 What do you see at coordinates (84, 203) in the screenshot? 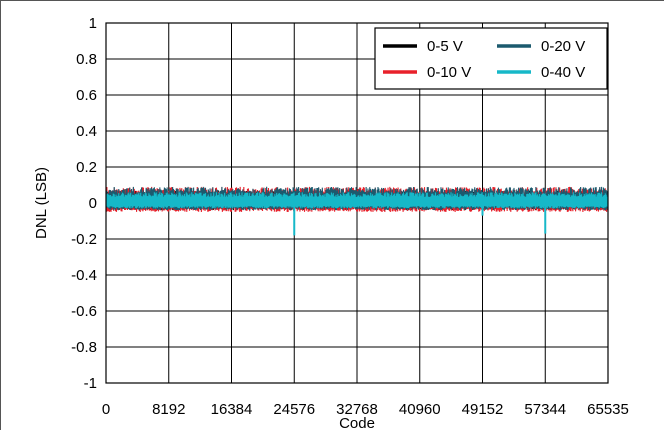
I see `y-tick-labels: 1 0.8 0.6 0.4 0.2 0 -0.2 -0.4 -0.6 -0.8 -1` at bounding box center [84, 203].